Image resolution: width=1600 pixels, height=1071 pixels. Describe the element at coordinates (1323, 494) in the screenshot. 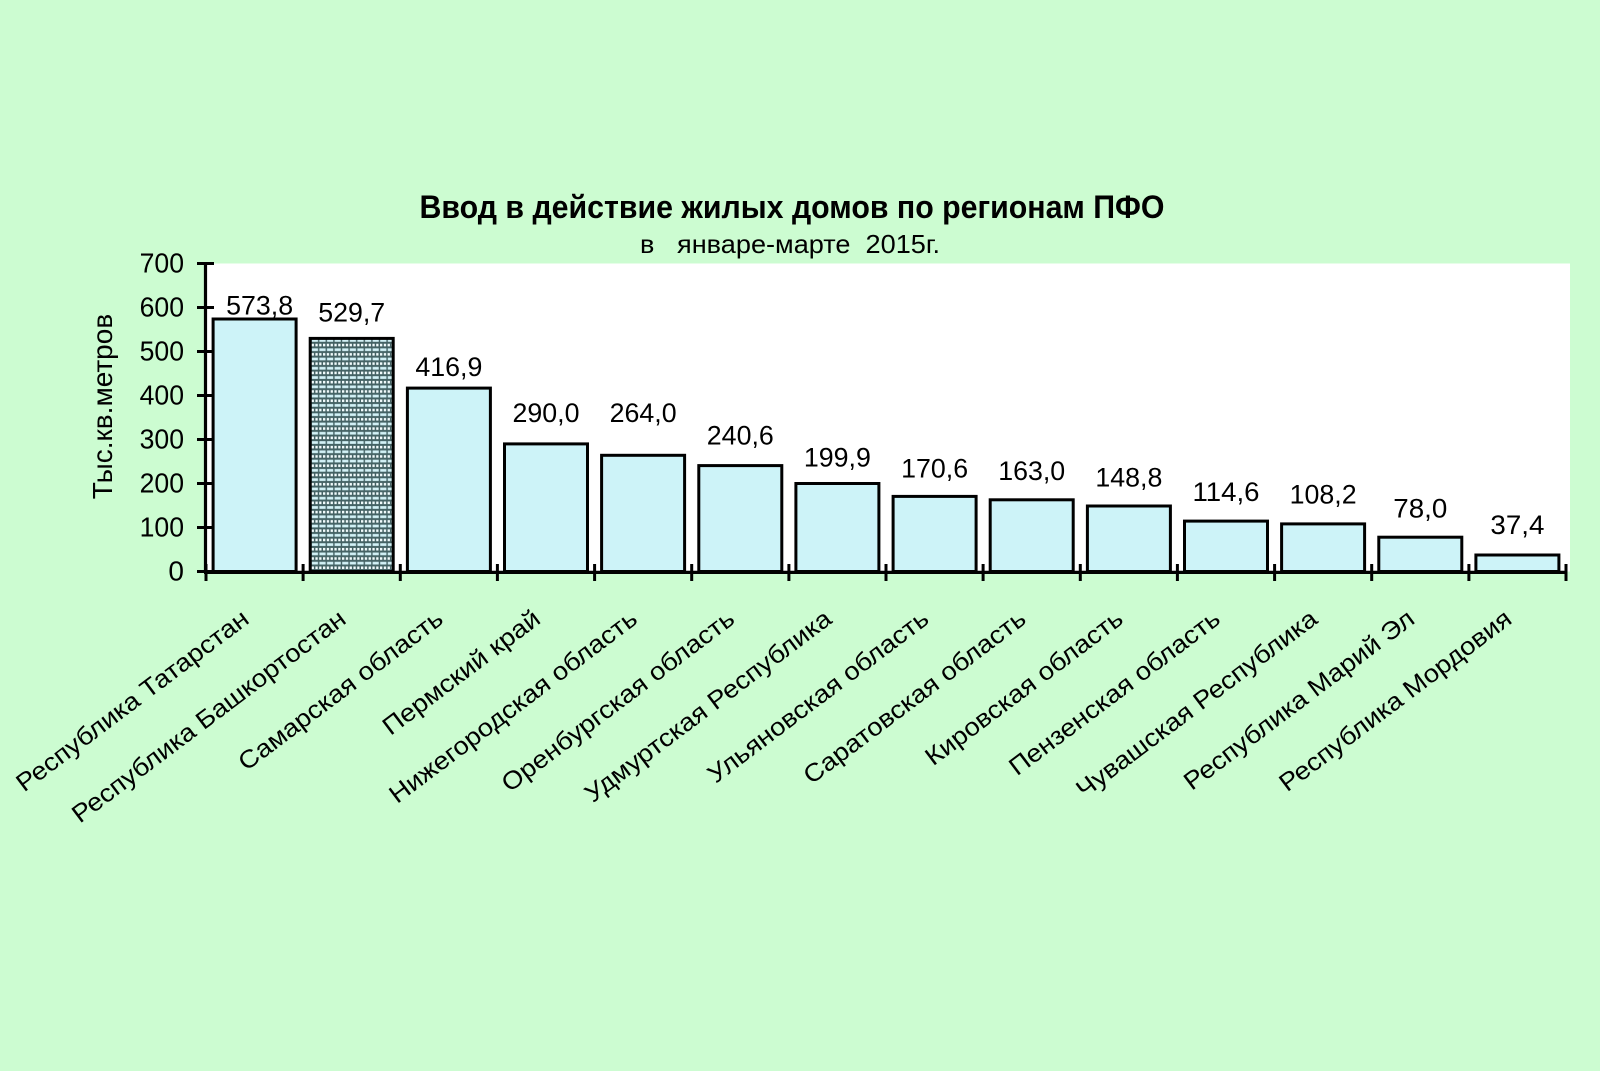

I see `svg-text: 108,2` at that location.